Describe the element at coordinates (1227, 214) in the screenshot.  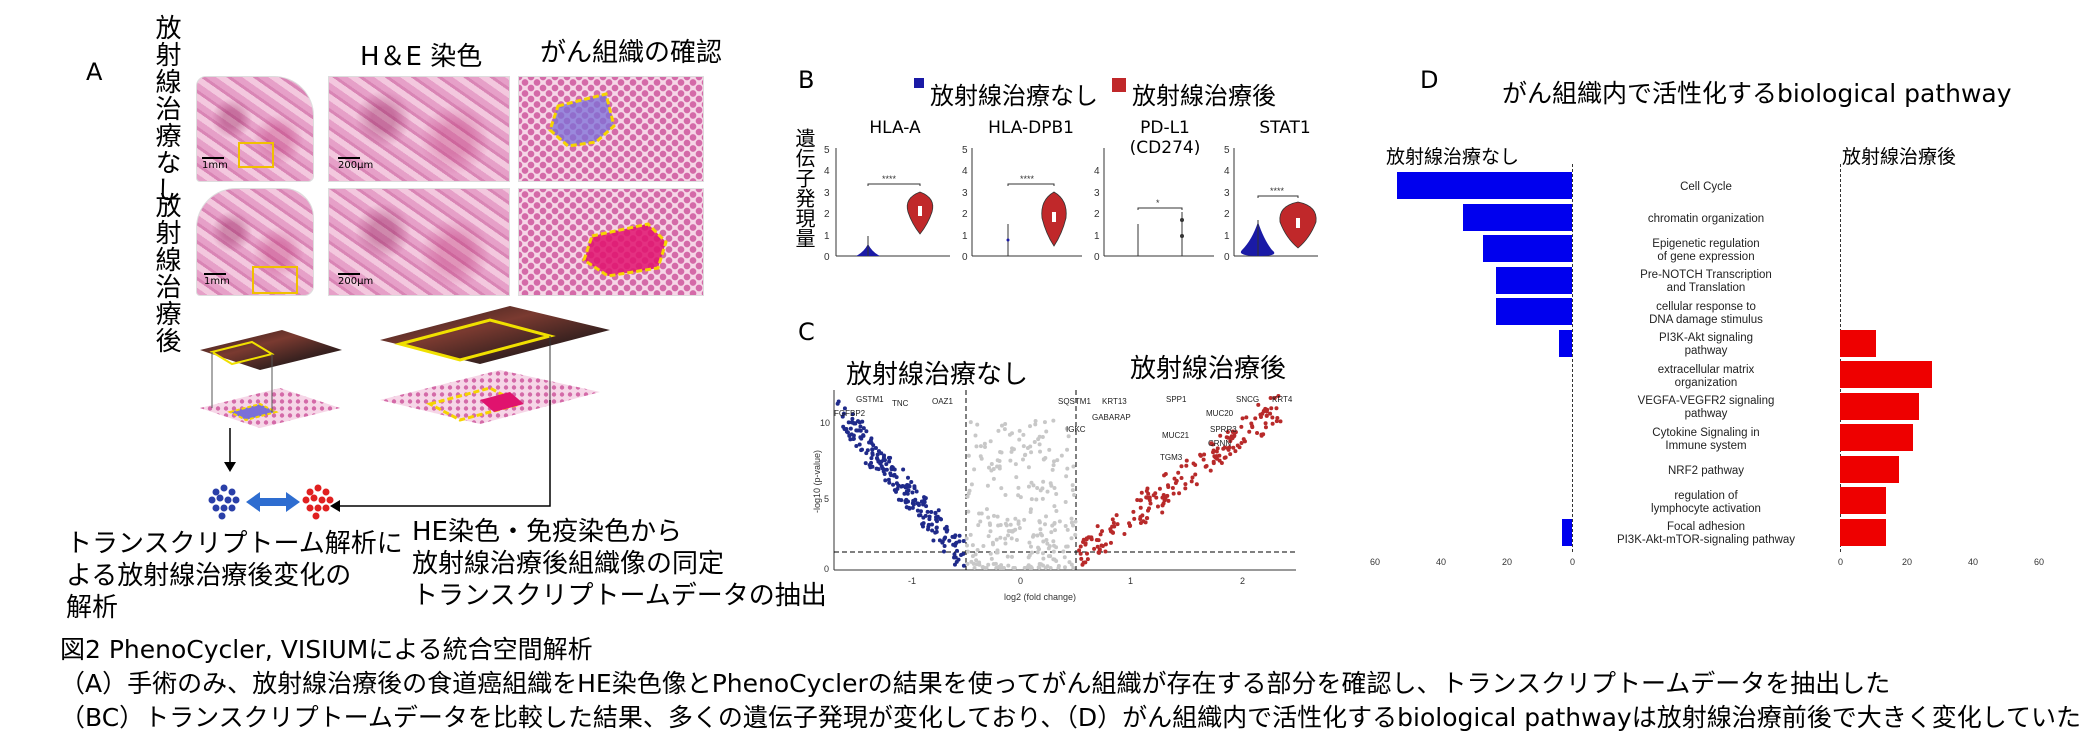
I see `ytick: 2` at that location.